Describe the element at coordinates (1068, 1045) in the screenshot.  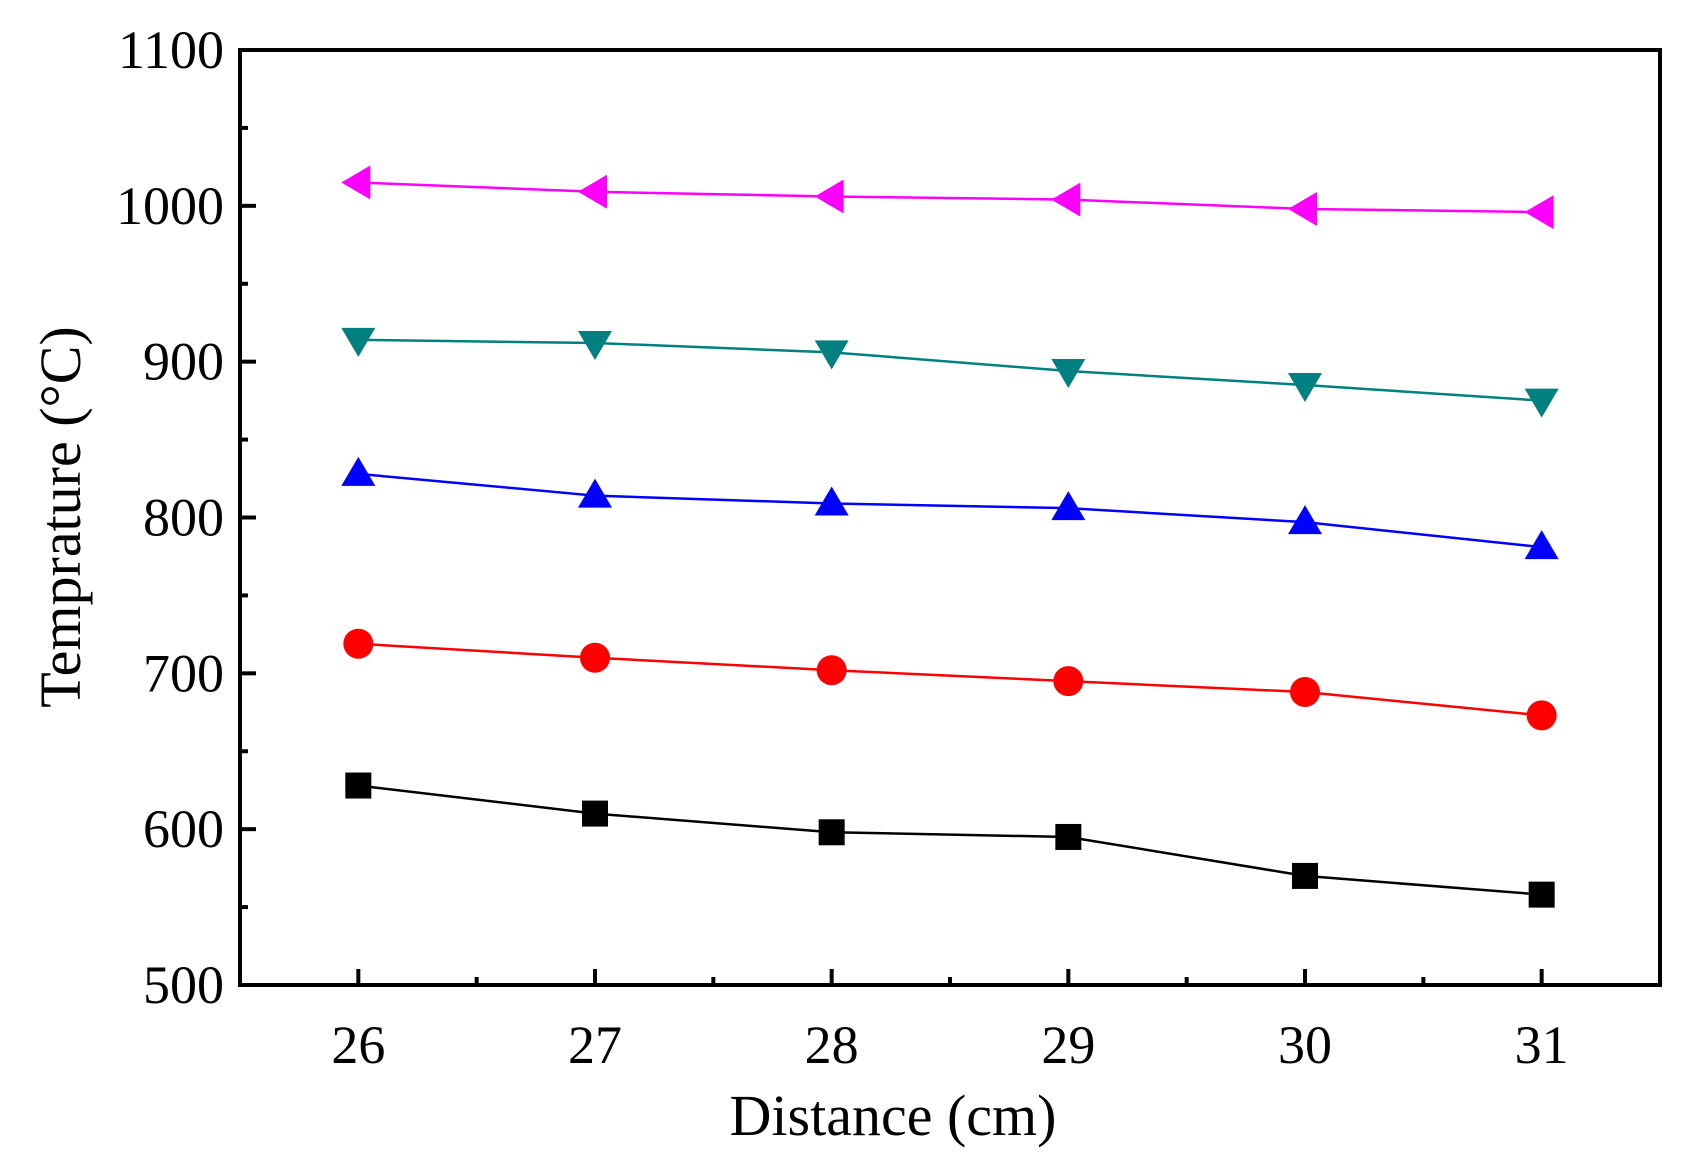
I see `x-tick-label: 29` at that location.